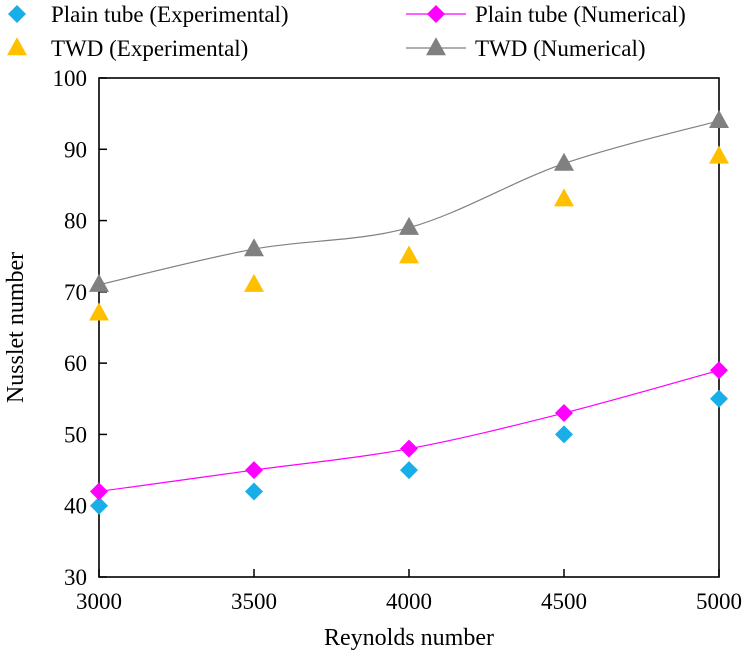  I want to click on legend-label-twd-experimental: TWD (Experimental), so click(149, 48).